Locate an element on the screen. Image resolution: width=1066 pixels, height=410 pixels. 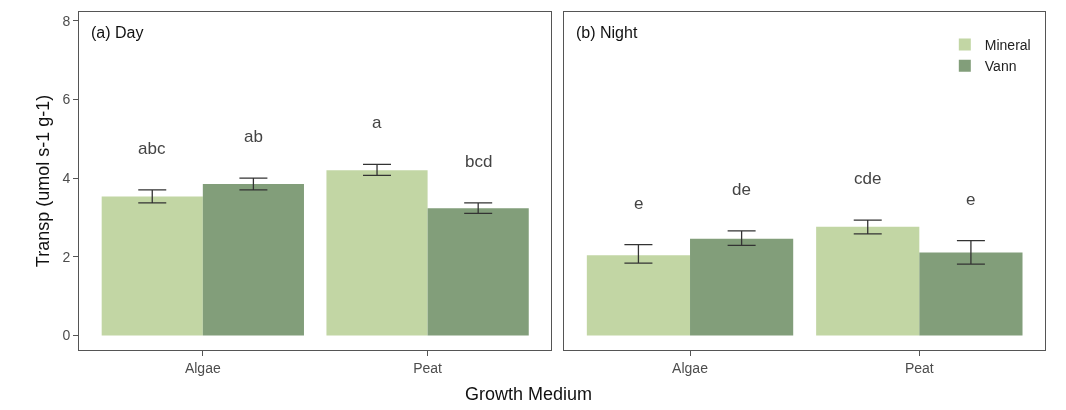
data-label: abc is located at coordinates (152, 148).